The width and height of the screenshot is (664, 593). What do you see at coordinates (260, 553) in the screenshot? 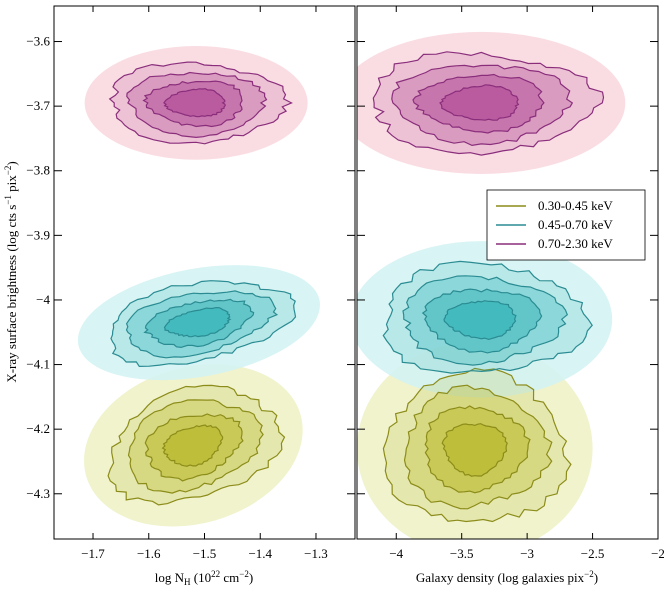
I see `left-x-tick-label: −1.4` at bounding box center [260, 553].